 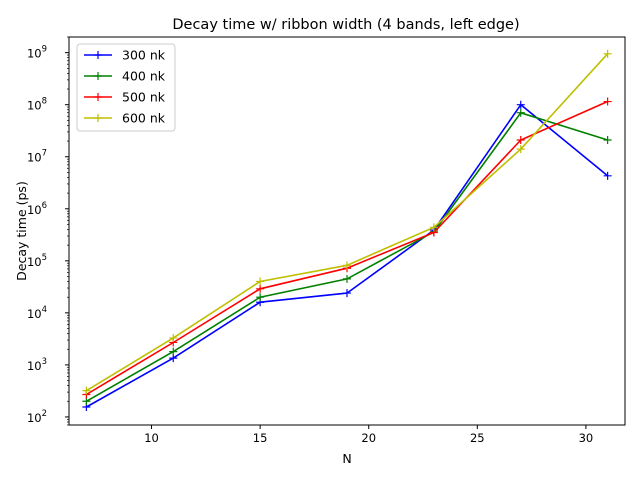 I want to click on y-tick-label: 10⁶, so click(x=37, y=209).